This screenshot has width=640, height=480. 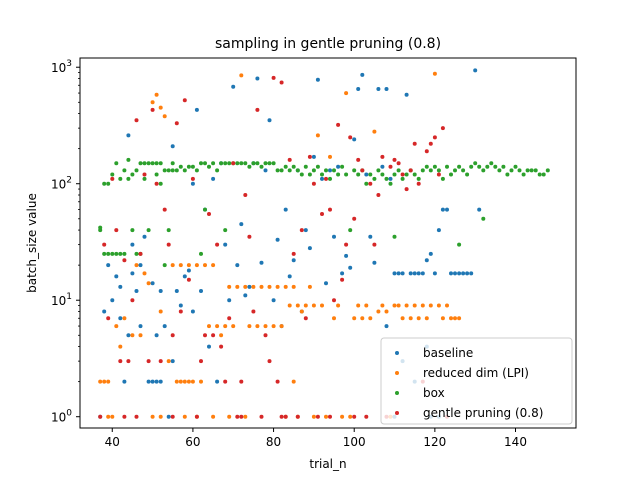 What do you see at coordinates (61, 417) in the screenshot?
I see `y-tick-label: 10⁰` at bounding box center [61, 417].